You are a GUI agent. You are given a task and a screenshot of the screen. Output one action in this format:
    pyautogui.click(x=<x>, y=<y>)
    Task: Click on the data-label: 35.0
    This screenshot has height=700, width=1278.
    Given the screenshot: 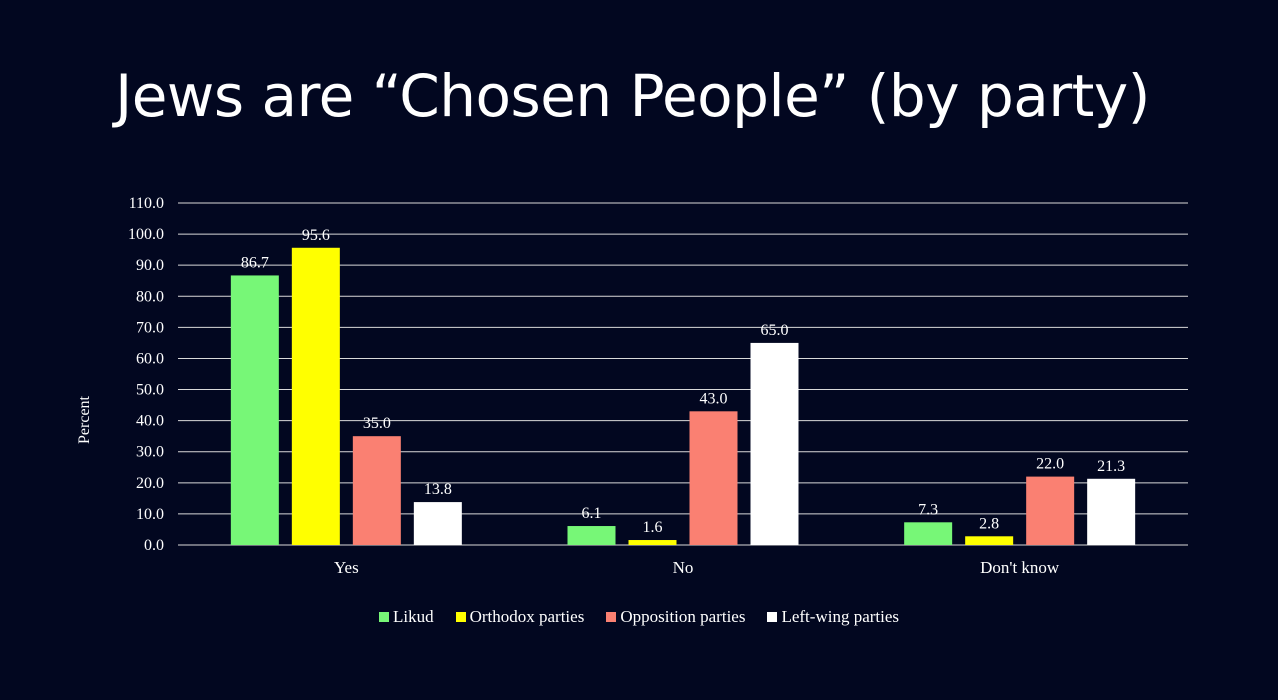 What is the action you would take?
    pyautogui.click(x=377, y=423)
    